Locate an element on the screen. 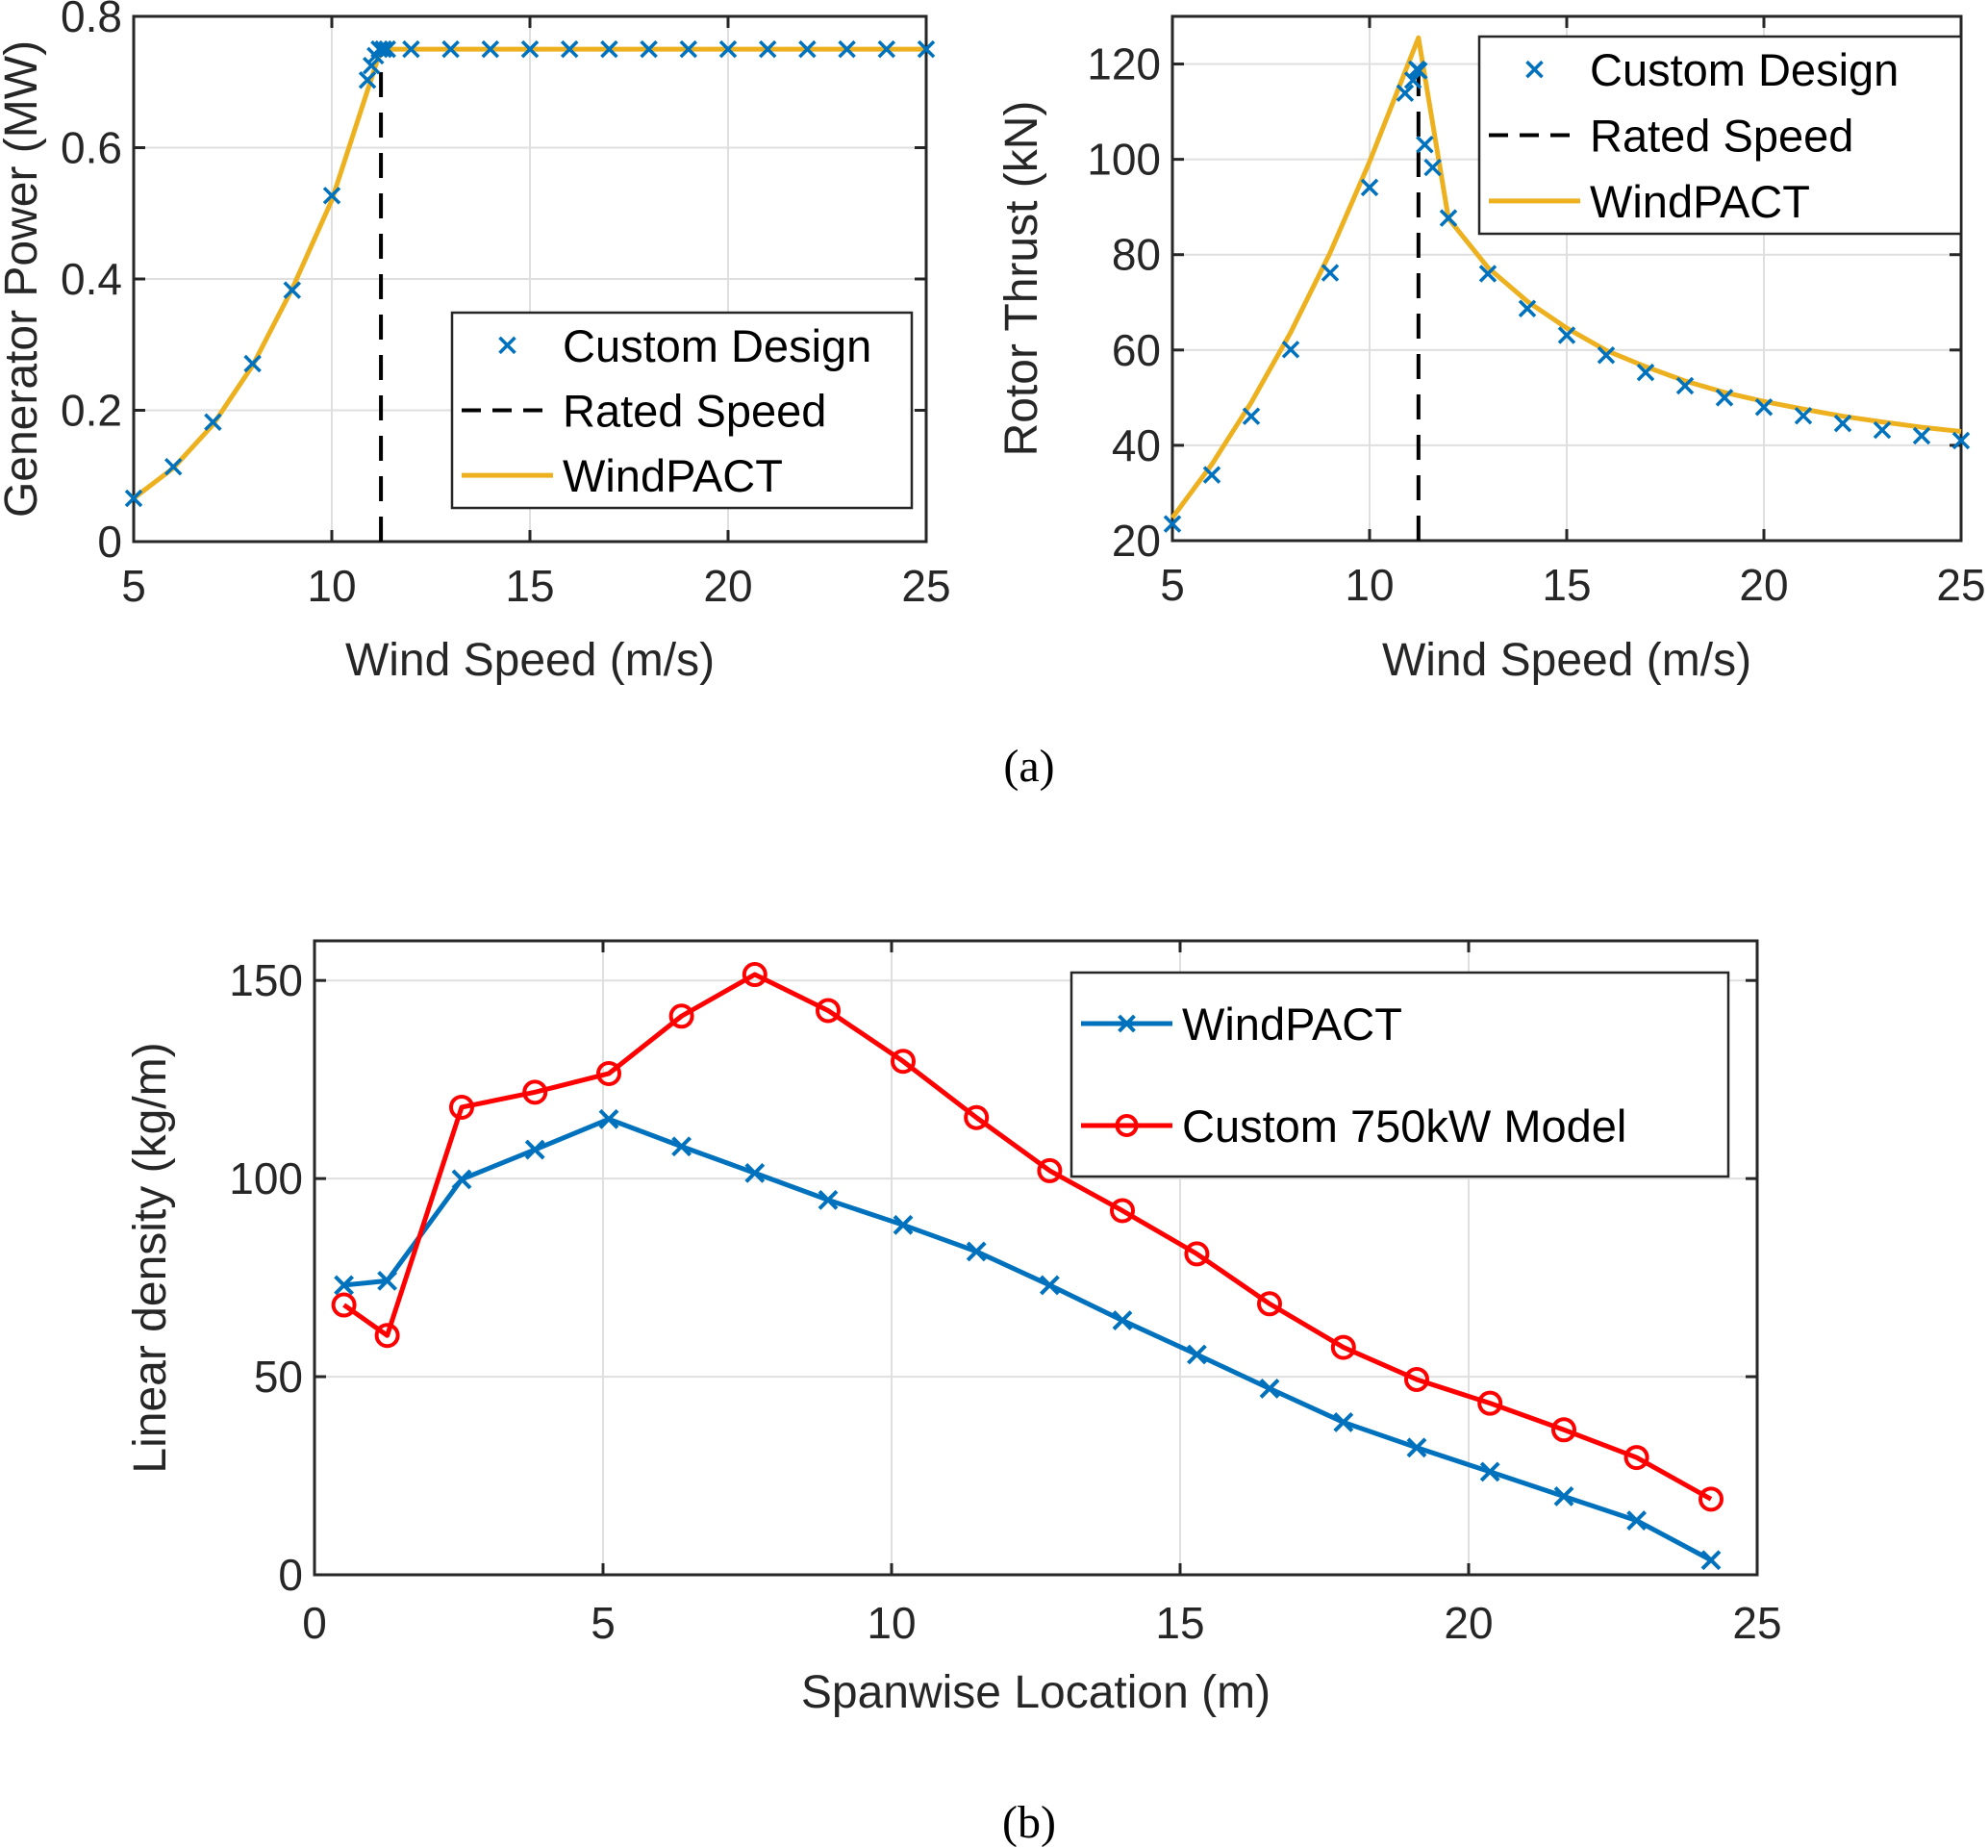 The width and height of the screenshot is (1988, 1848). legend-box is located at coordinates (1399, 1074).